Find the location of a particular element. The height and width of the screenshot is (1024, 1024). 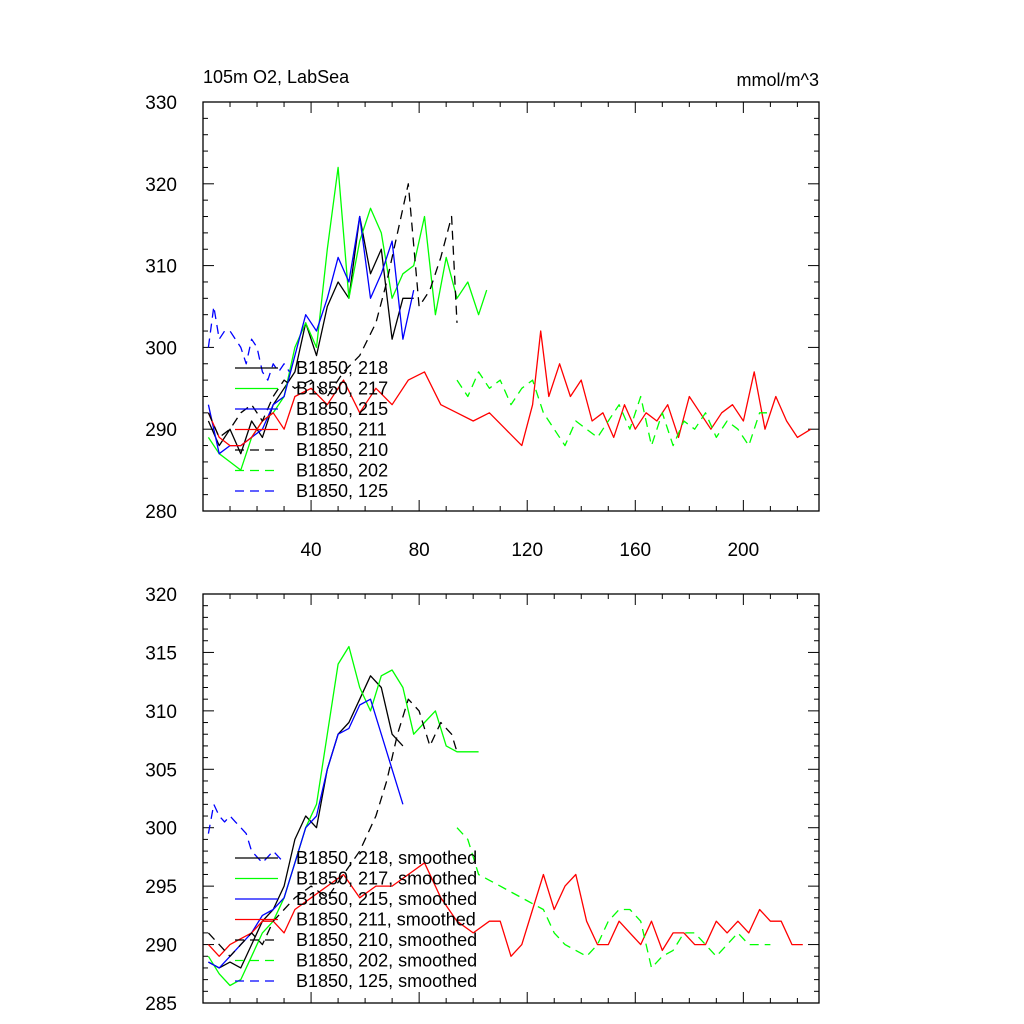

bottom-y-tick-label: 300 is located at coordinates (161, 829).